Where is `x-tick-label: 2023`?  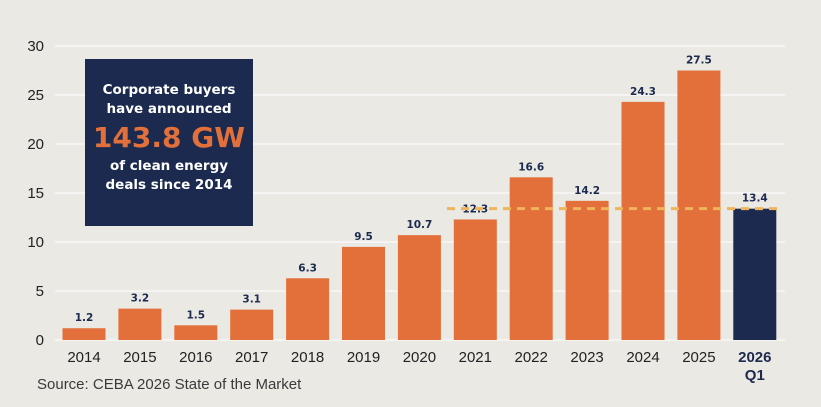
x-tick-label: 2023 is located at coordinates (586, 357).